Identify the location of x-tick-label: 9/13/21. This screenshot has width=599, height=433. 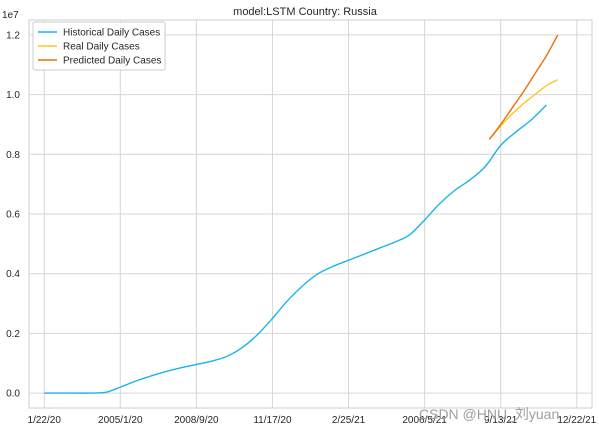
(501, 420).